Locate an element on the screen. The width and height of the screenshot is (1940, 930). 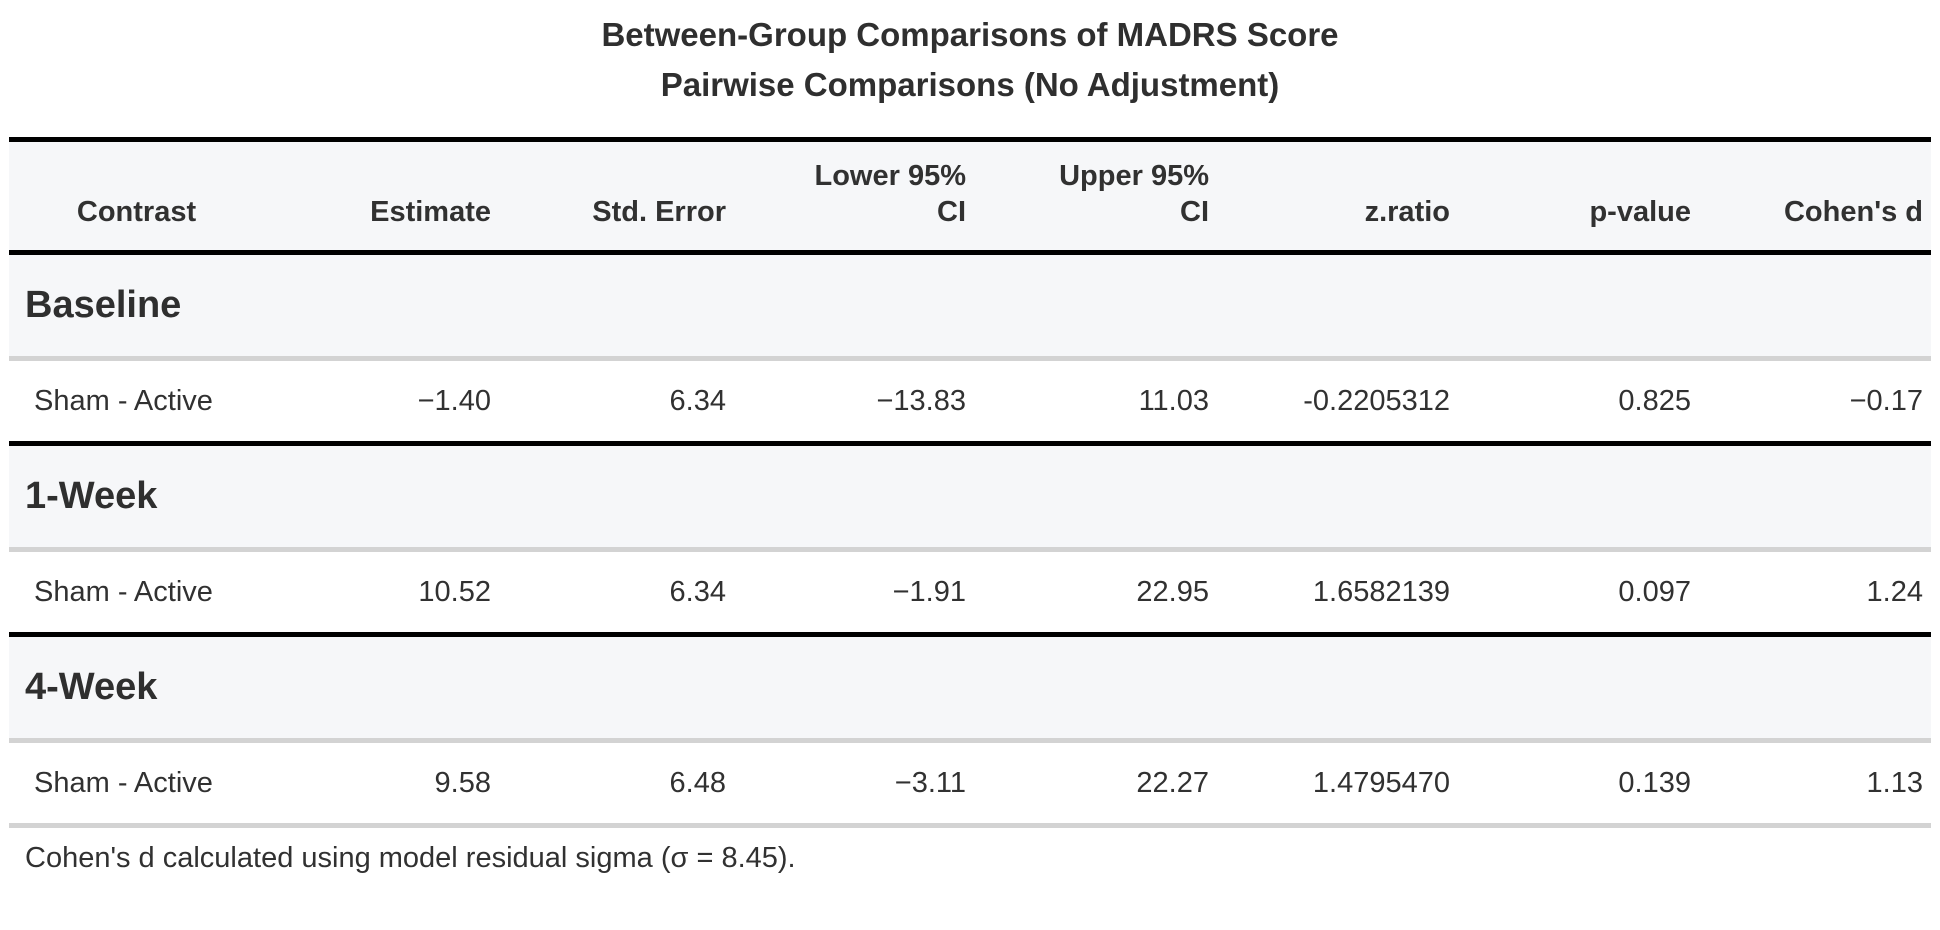
group-row-baseline: Baseline is located at coordinates (970, 305).